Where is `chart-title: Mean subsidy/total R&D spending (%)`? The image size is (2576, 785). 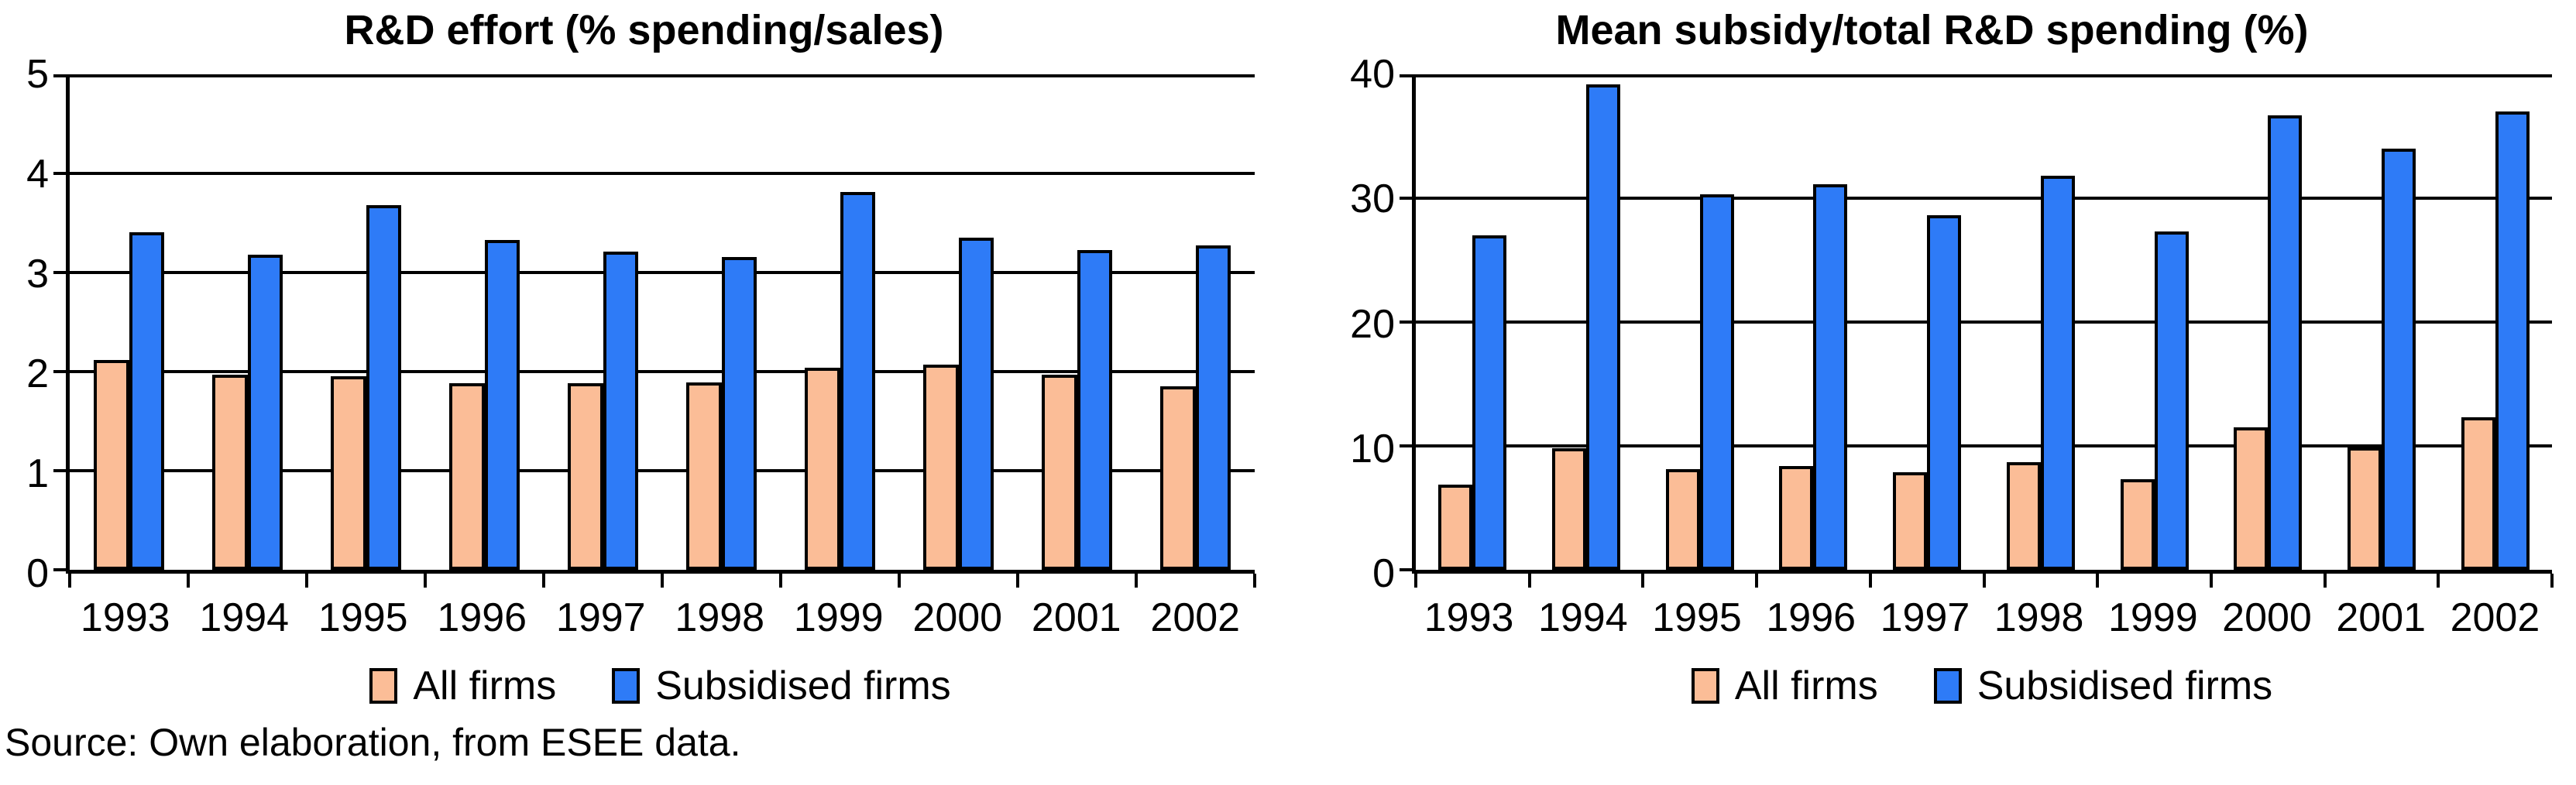 chart-title: Mean subsidy/total R&D spending (%) is located at coordinates (1932, 30).